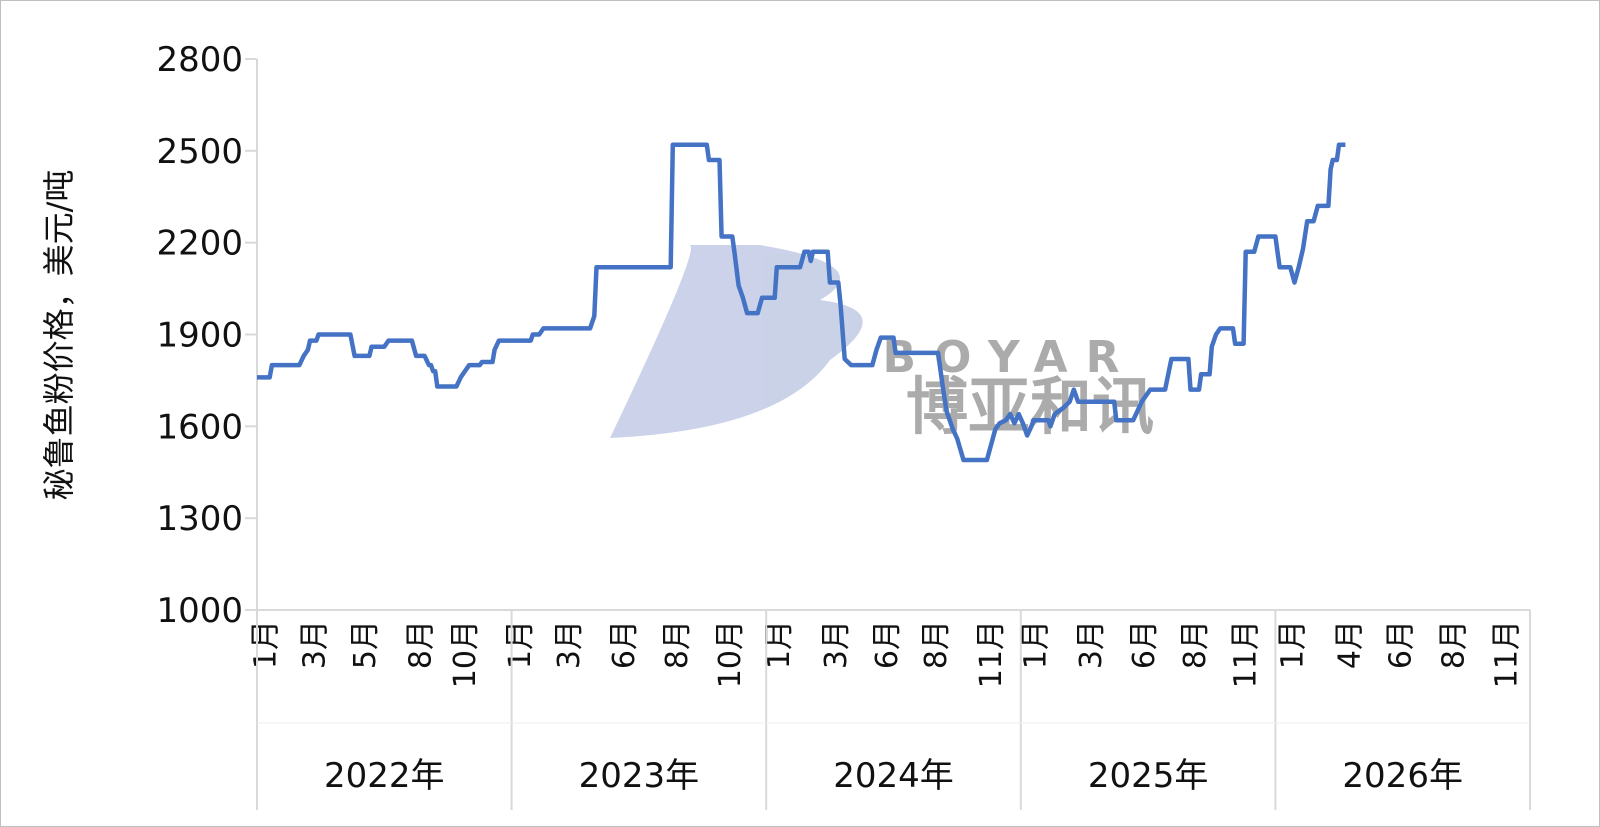 This screenshot has width=1600, height=827. What do you see at coordinates (736, 341) in the screenshot?
I see `watermark-logo` at bounding box center [736, 341].